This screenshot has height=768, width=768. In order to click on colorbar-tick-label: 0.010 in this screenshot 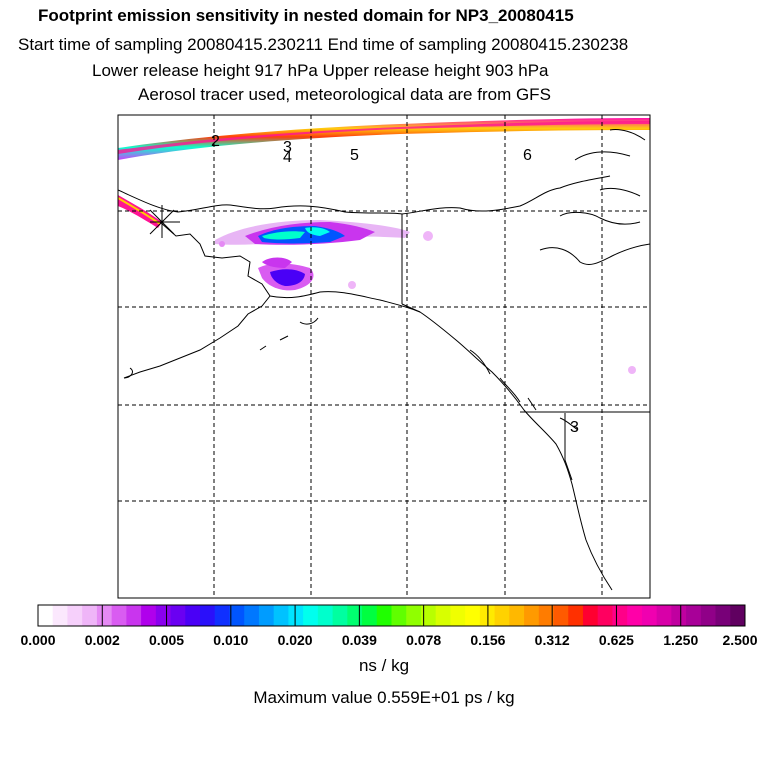, I will do `click(230, 640)`.